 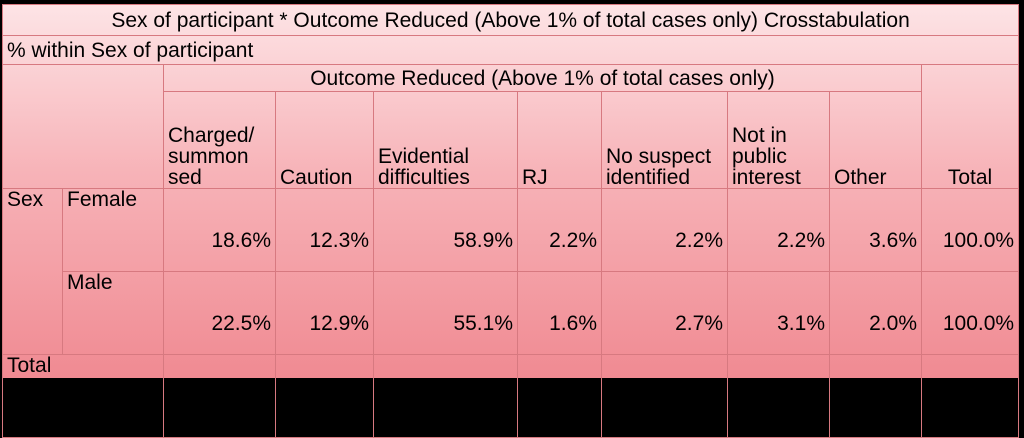 What do you see at coordinates (559, 140) in the screenshot?
I see `column-header: RJ` at bounding box center [559, 140].